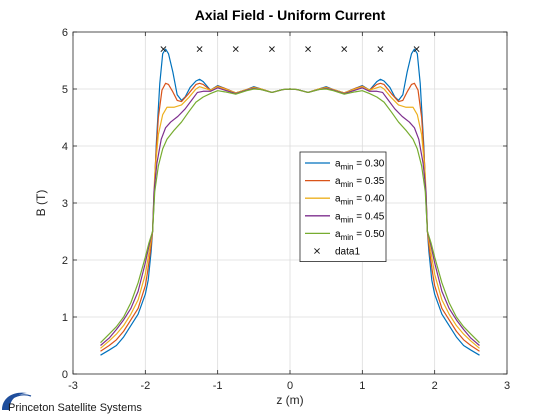 The height and width of the screenshot is (420, 560). I want to click on x-tick-label-3: 0, so click(290, 386).